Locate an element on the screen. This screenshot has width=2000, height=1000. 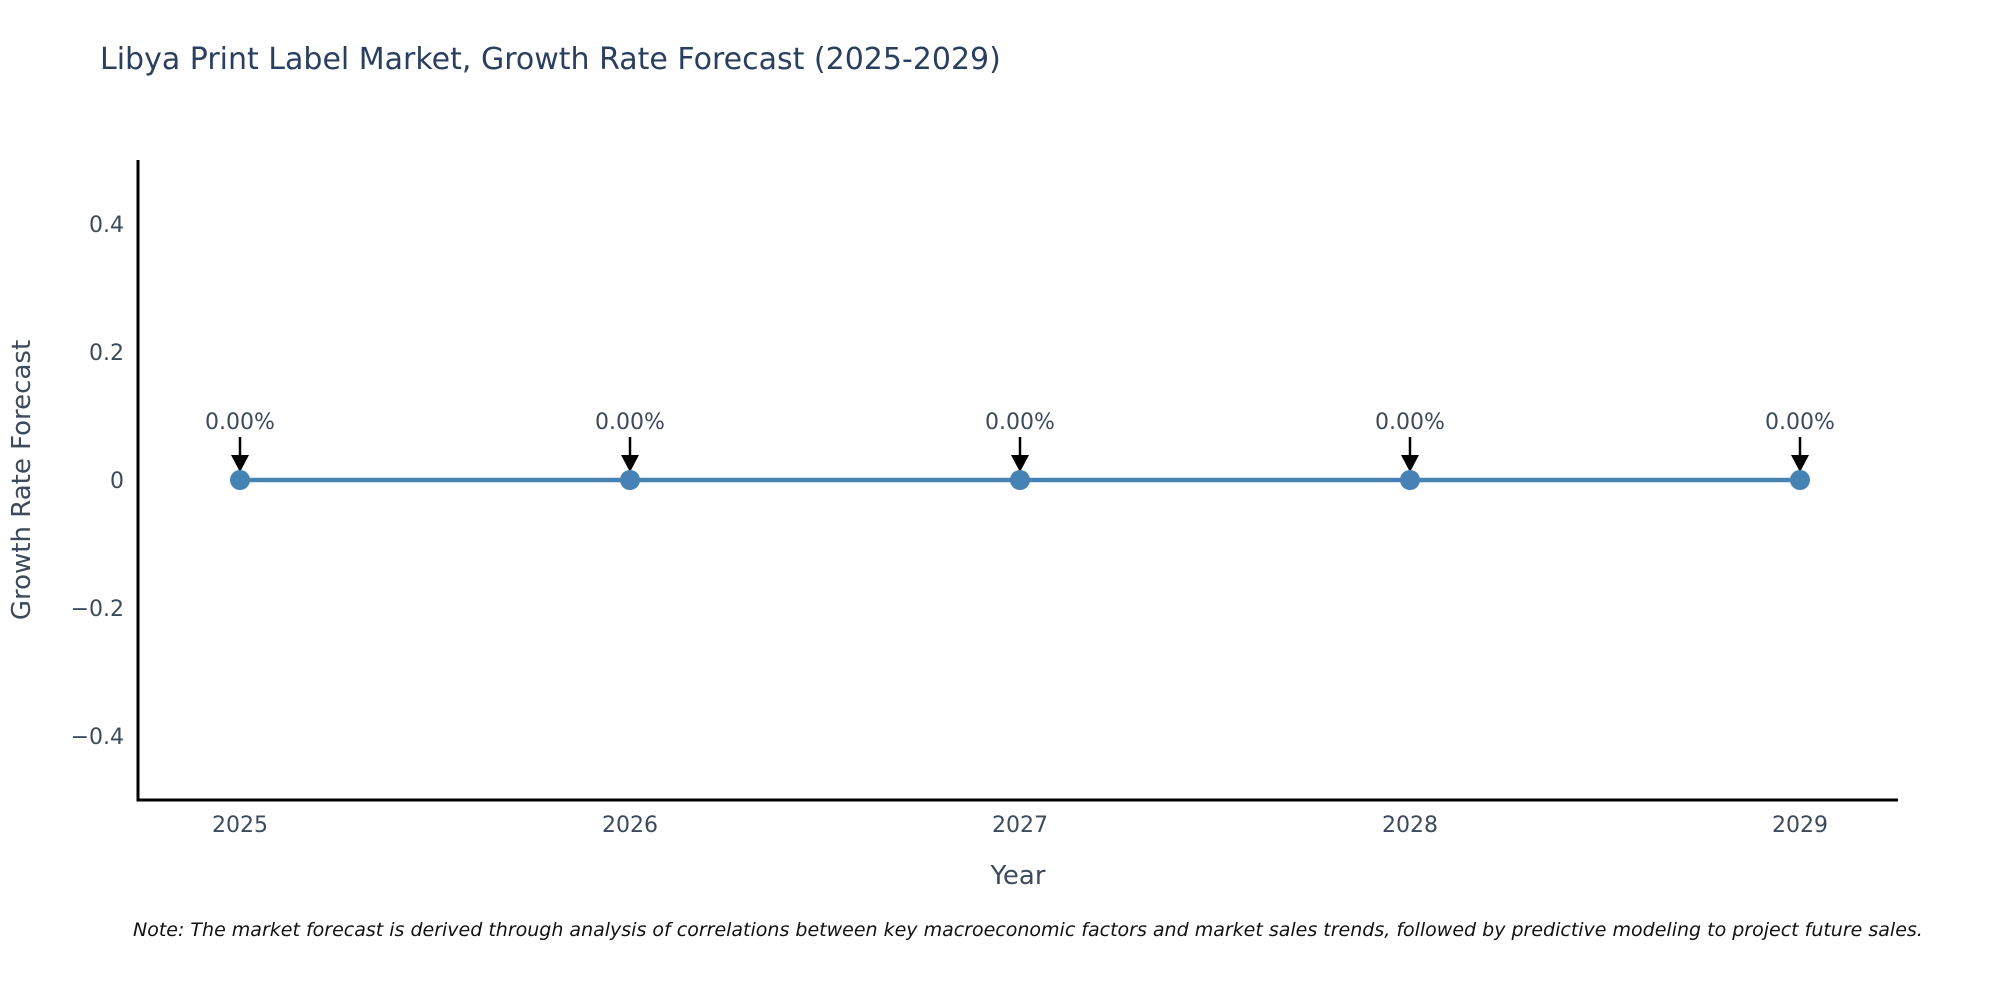
x-tick-label: 2029 is located at coordinates (1800, 825).